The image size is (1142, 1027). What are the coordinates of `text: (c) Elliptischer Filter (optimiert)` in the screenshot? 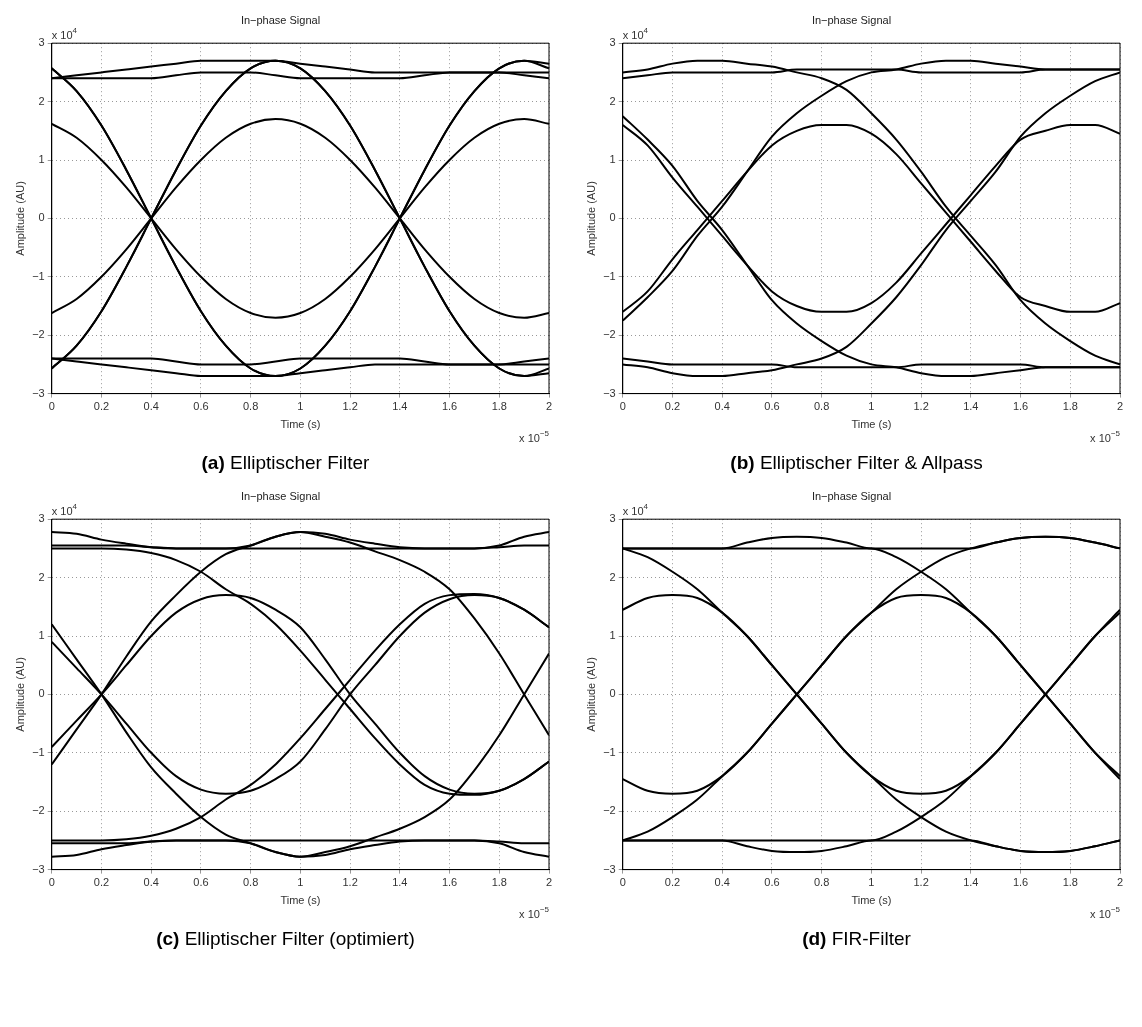 It's located at (285, 938).